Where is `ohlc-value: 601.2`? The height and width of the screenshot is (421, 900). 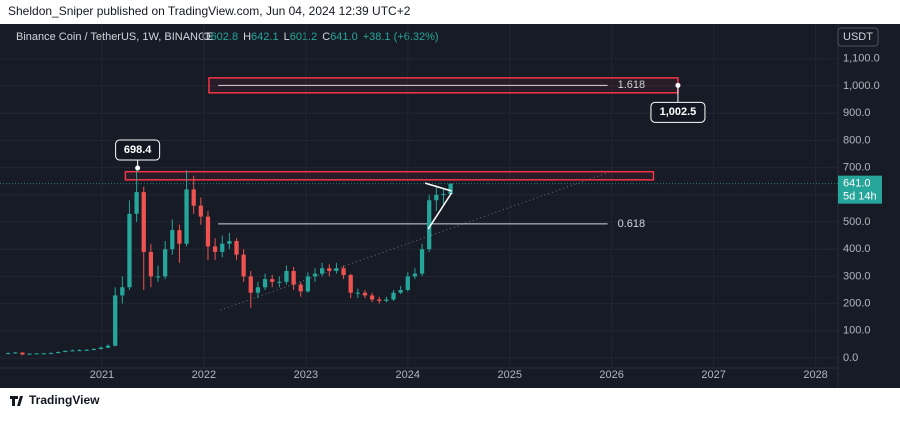
ohlc-value: 601.2 is located at coordinates (304, 37).